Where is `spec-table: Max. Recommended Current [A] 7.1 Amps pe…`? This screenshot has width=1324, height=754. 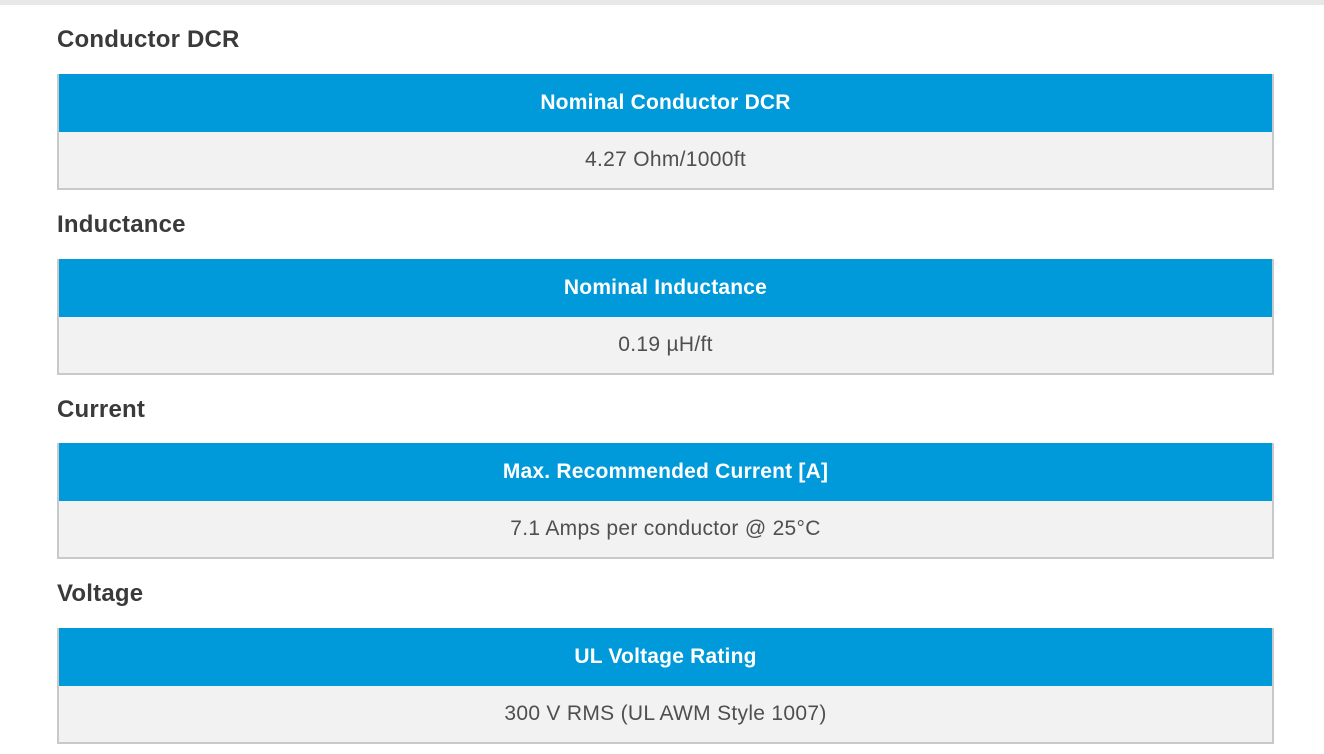
spec-table: Max. Recommended Current [A] 7.1 Amps pe… is located at coordinates (665, 501).